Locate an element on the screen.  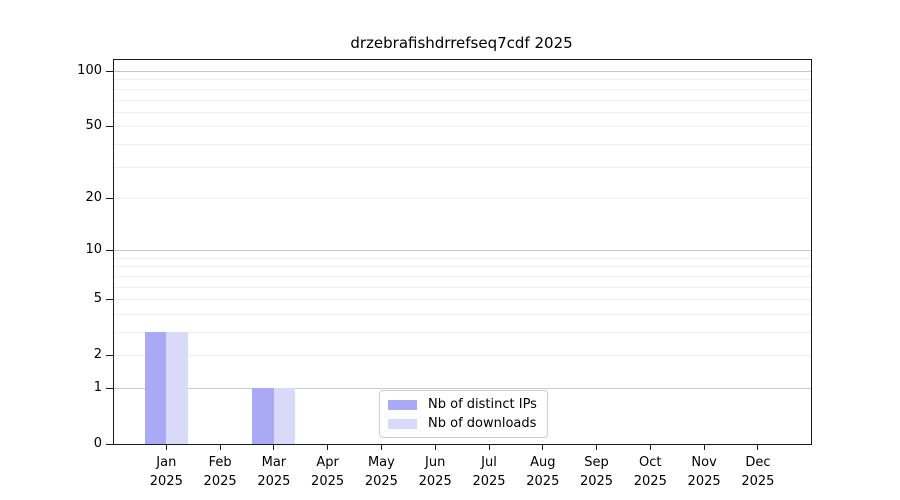
x-tick-month: Sep is located at coordinates (596, 462).